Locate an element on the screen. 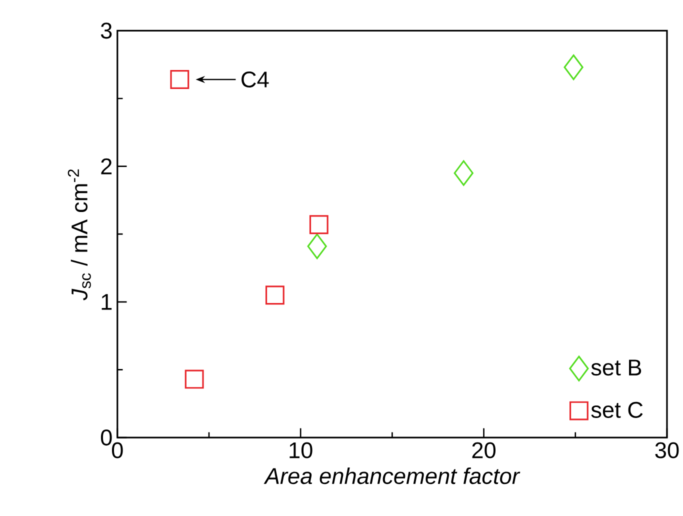  y-tick-label: 1 is located at coordinates (107, 302).